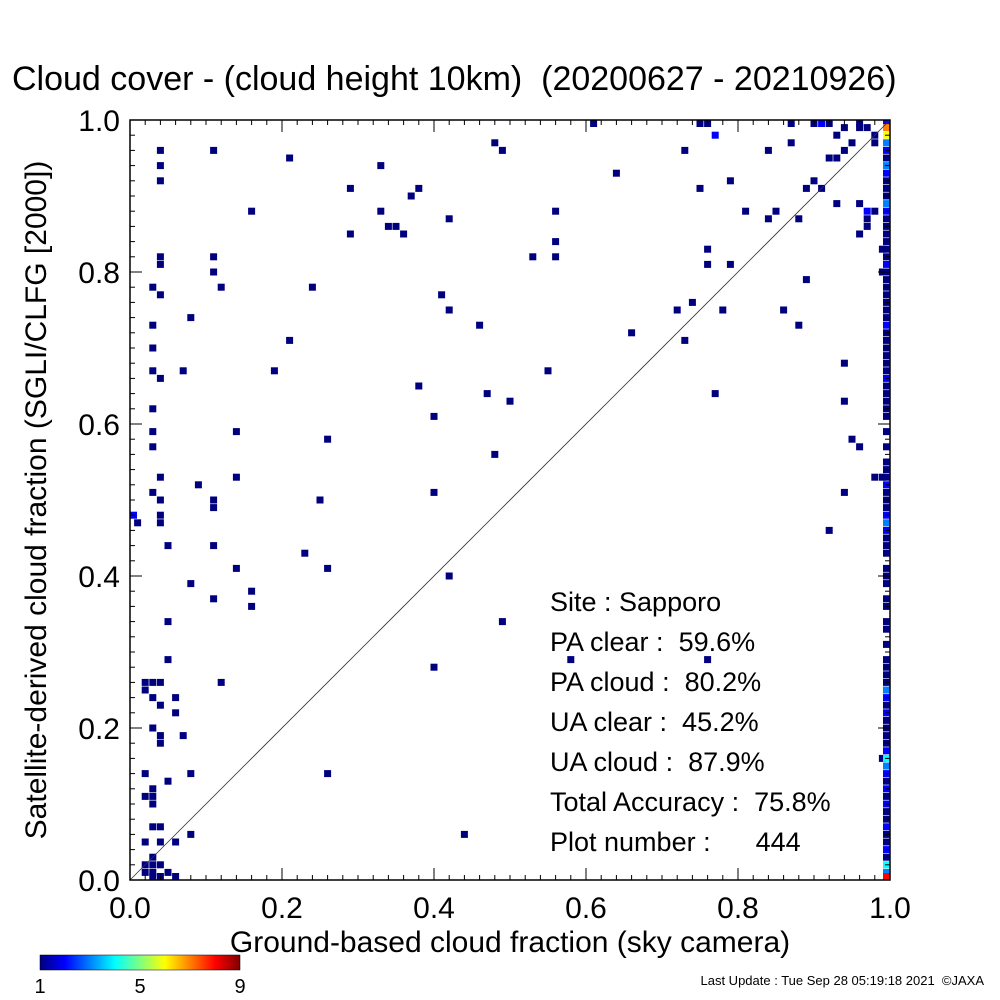  What do you see at coordinates (510, 942) in the screenshot?
I see `x-axis-label: Ground-based cloud fraction (sky camera)` at bounding box center [510, 942].